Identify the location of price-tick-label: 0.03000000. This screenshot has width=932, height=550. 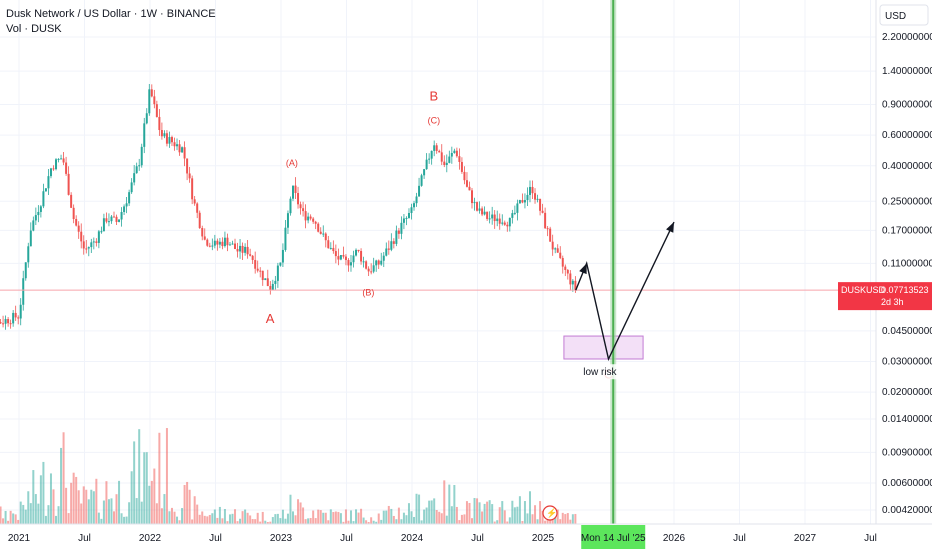
(907, 361).